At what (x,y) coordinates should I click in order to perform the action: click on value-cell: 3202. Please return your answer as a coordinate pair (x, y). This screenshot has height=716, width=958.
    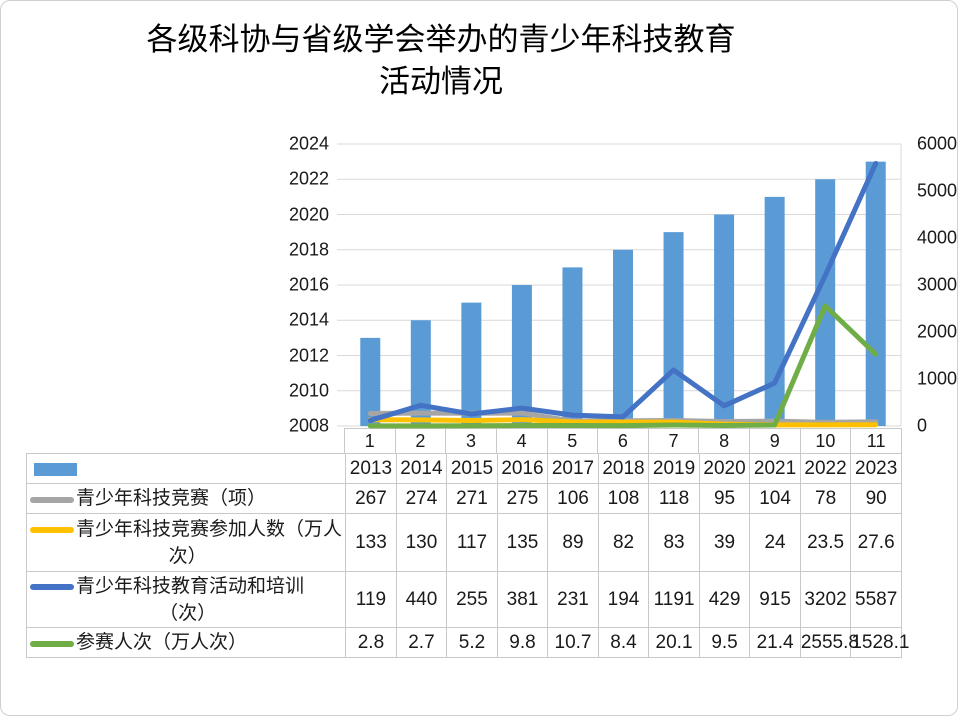
    Looking at the image, I should click on (825, 599).